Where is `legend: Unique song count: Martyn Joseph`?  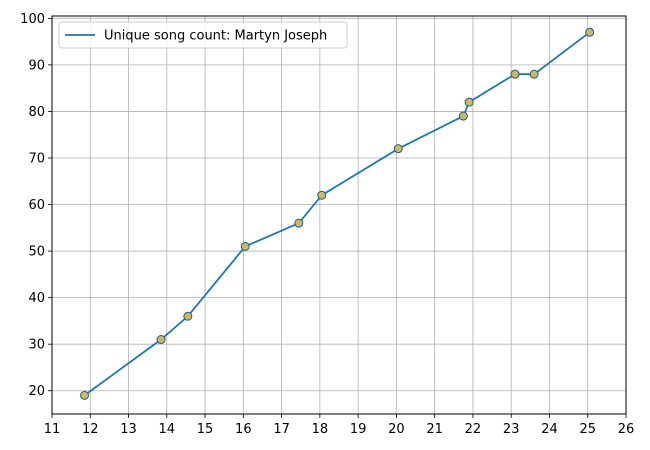
legend: Unique song count: Martyn Joseph is located at coordinates (203, 35).